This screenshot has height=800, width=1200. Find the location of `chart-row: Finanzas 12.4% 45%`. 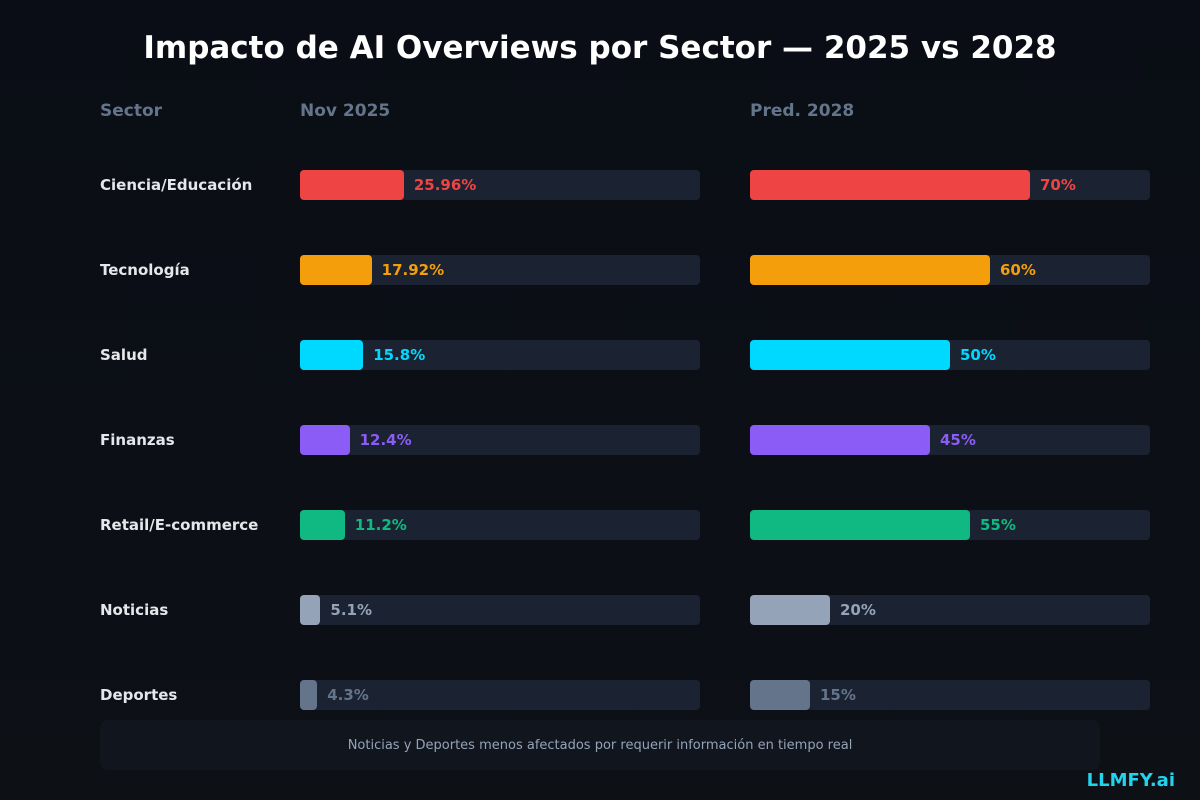

chart-row: Finanzas 12.4% 45% is located at coordinates (600, 440).